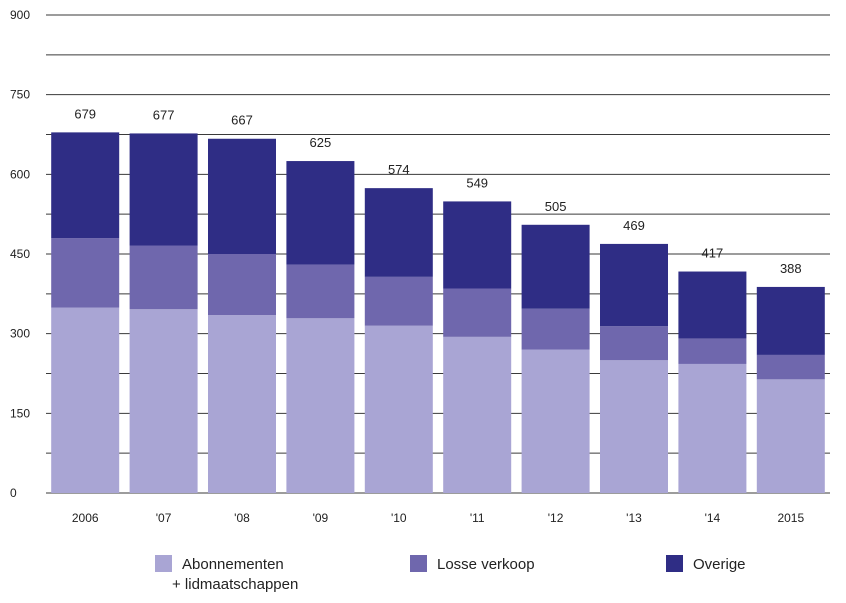 Image resolution: width=846 pixels, height=603 pixels. What do you see at coordinates (321, 518) in the screenshot?
I see `x-tick-label: '09` at bounding box center [321, 518].